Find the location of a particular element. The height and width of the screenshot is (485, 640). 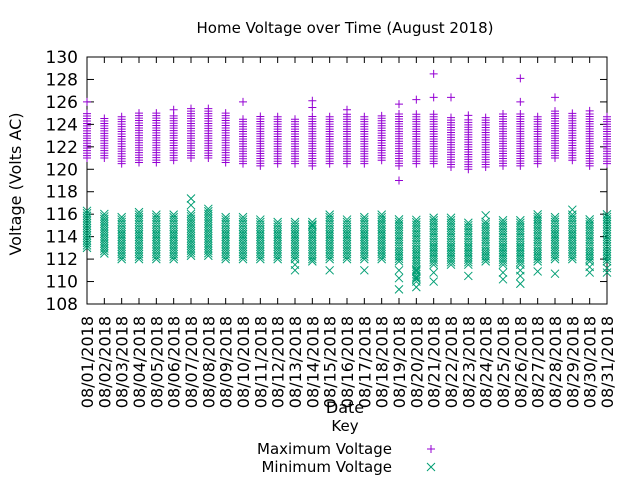

x-tick-label: 08/26/2018 is located at coordinates (520, 362).